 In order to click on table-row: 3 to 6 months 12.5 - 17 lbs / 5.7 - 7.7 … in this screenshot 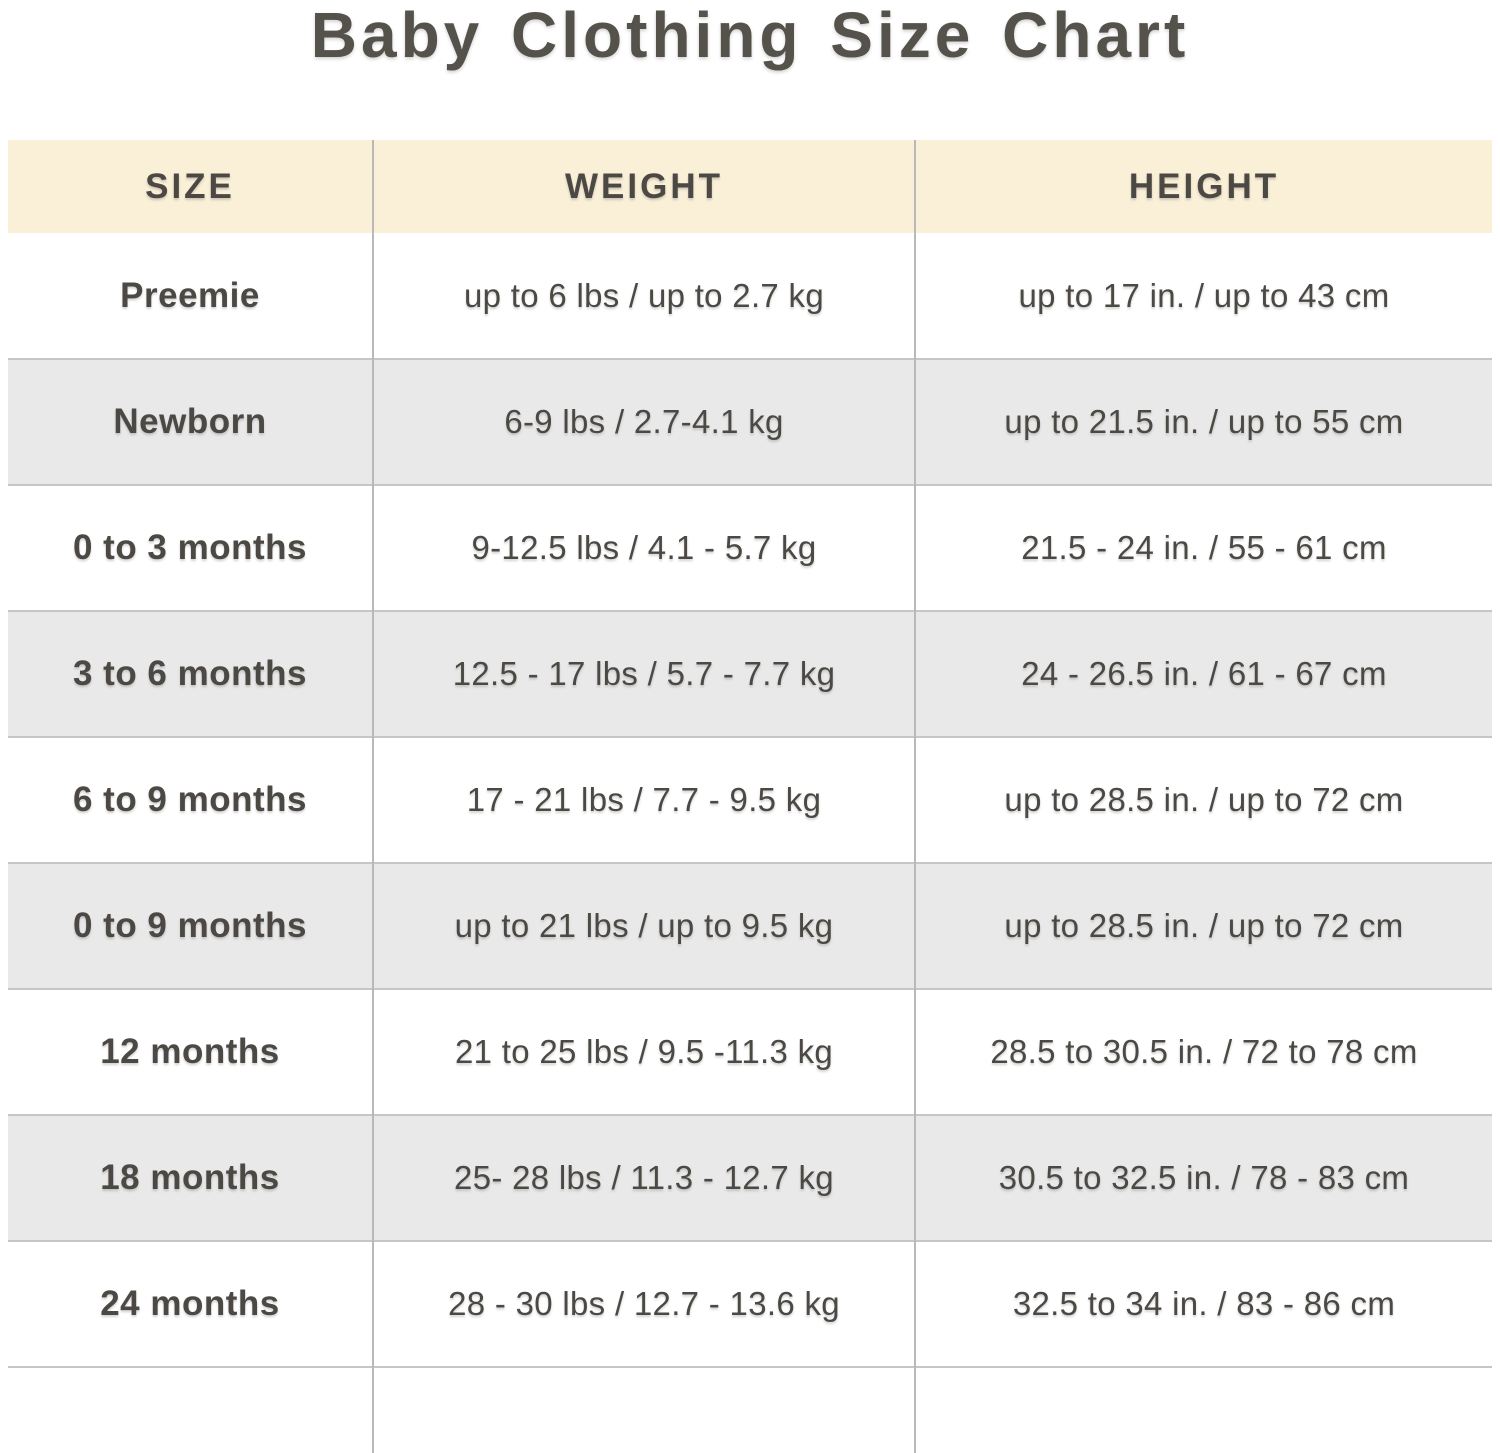, I will do `click(750, 673)`.